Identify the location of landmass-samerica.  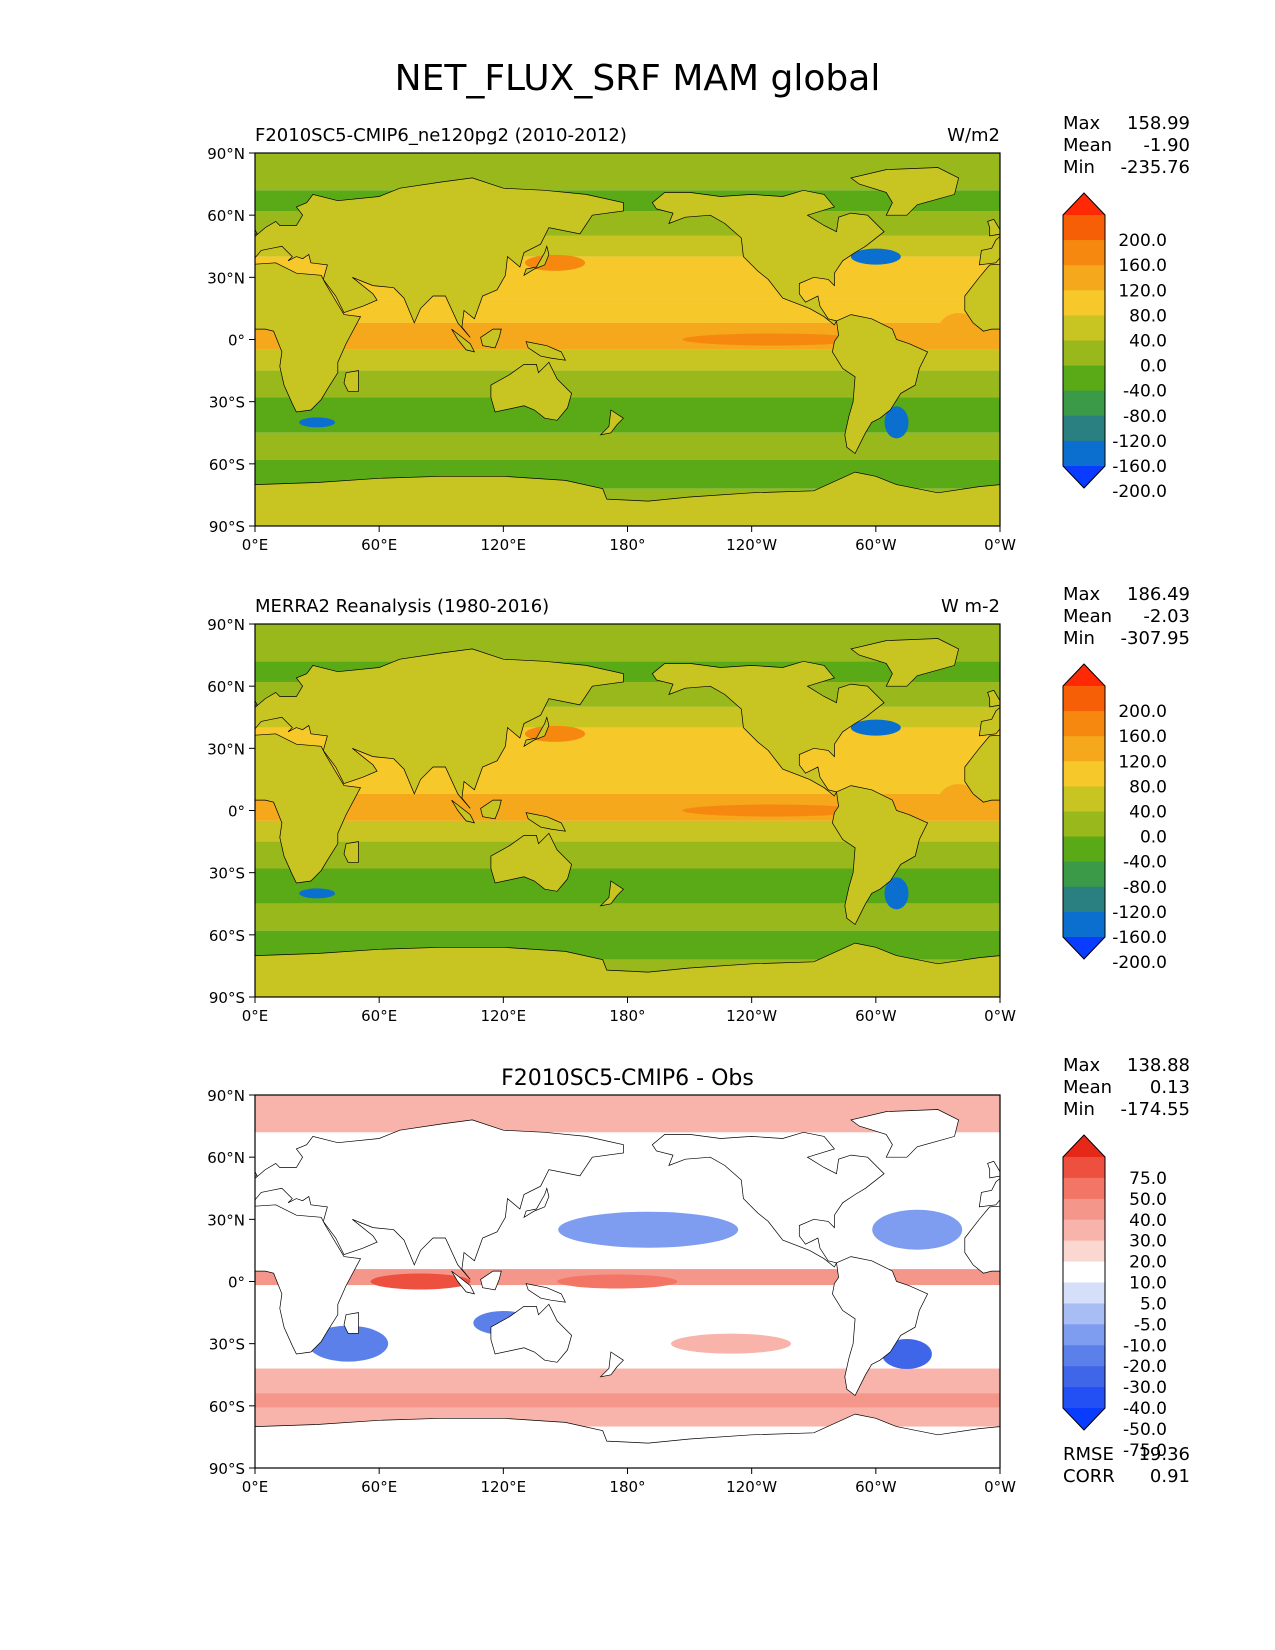
(880, 855).